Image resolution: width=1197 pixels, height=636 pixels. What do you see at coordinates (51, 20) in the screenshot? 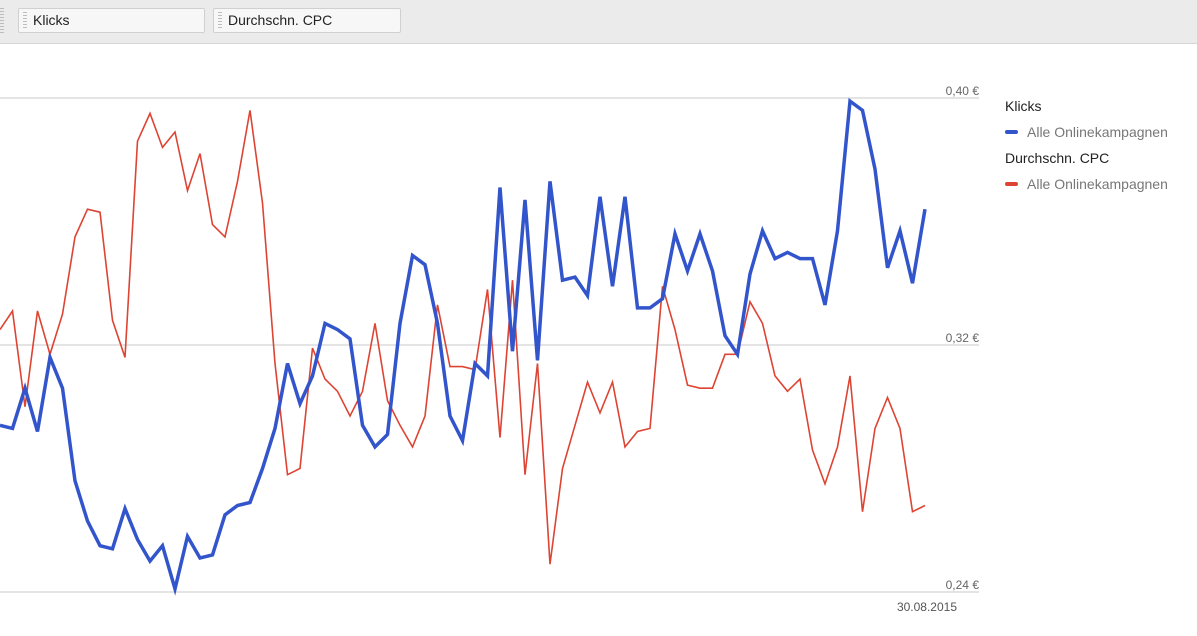
I see `metric-select-clicks-label: Klicks` at bounding box center [51, 20].